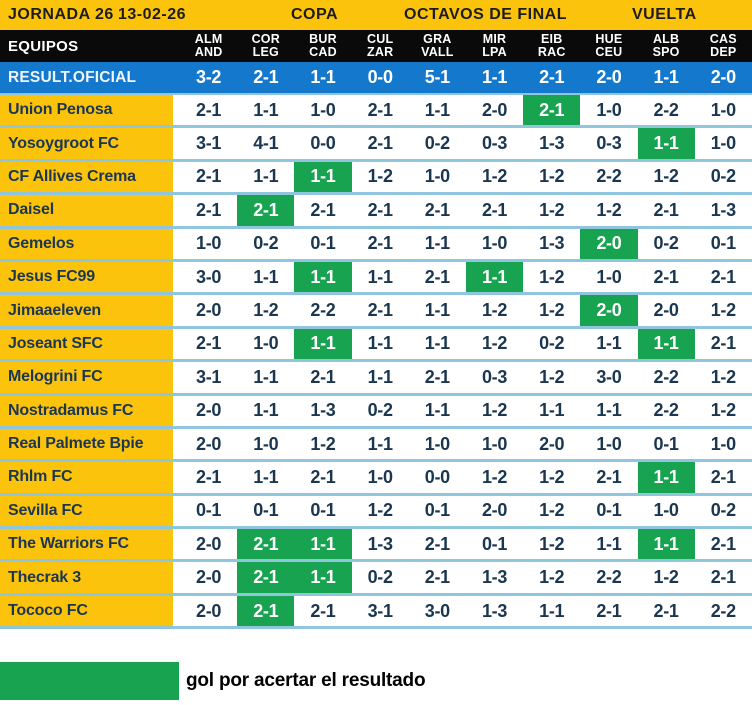 The width and height of the screenshot is (752, 705). Describe the element at coordinates (86, 310) in the screenshot. I see `team-name: Jimaaeleven` at that location.